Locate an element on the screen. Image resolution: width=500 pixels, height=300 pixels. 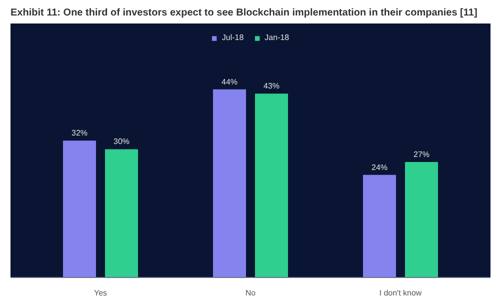
data-label: 24% is located at coordinates (379, 167).